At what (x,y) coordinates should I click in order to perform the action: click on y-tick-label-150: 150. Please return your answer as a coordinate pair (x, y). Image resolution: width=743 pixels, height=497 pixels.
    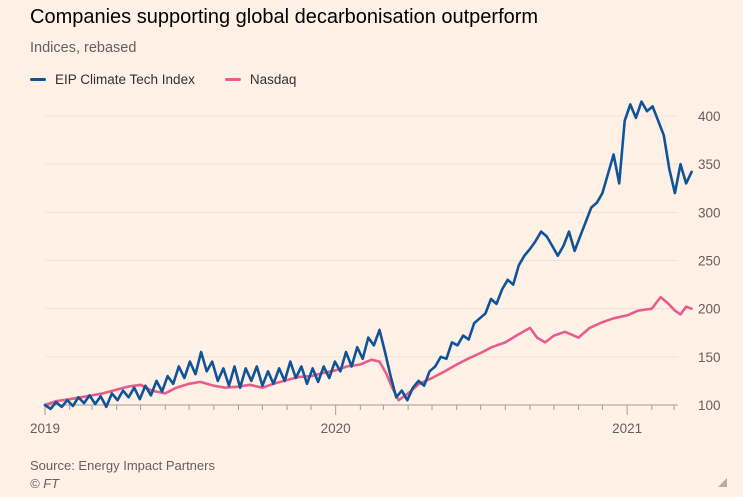
    Looking at the image, I should click on (709, 357).